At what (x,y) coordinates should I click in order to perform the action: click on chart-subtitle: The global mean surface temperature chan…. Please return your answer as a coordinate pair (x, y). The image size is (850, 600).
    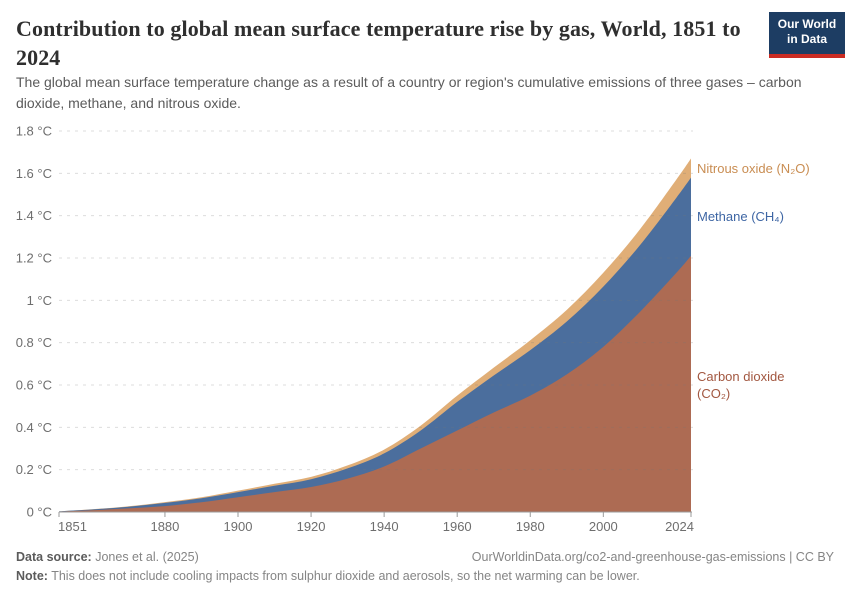
    Looking at the image, I should click on (409, 92).